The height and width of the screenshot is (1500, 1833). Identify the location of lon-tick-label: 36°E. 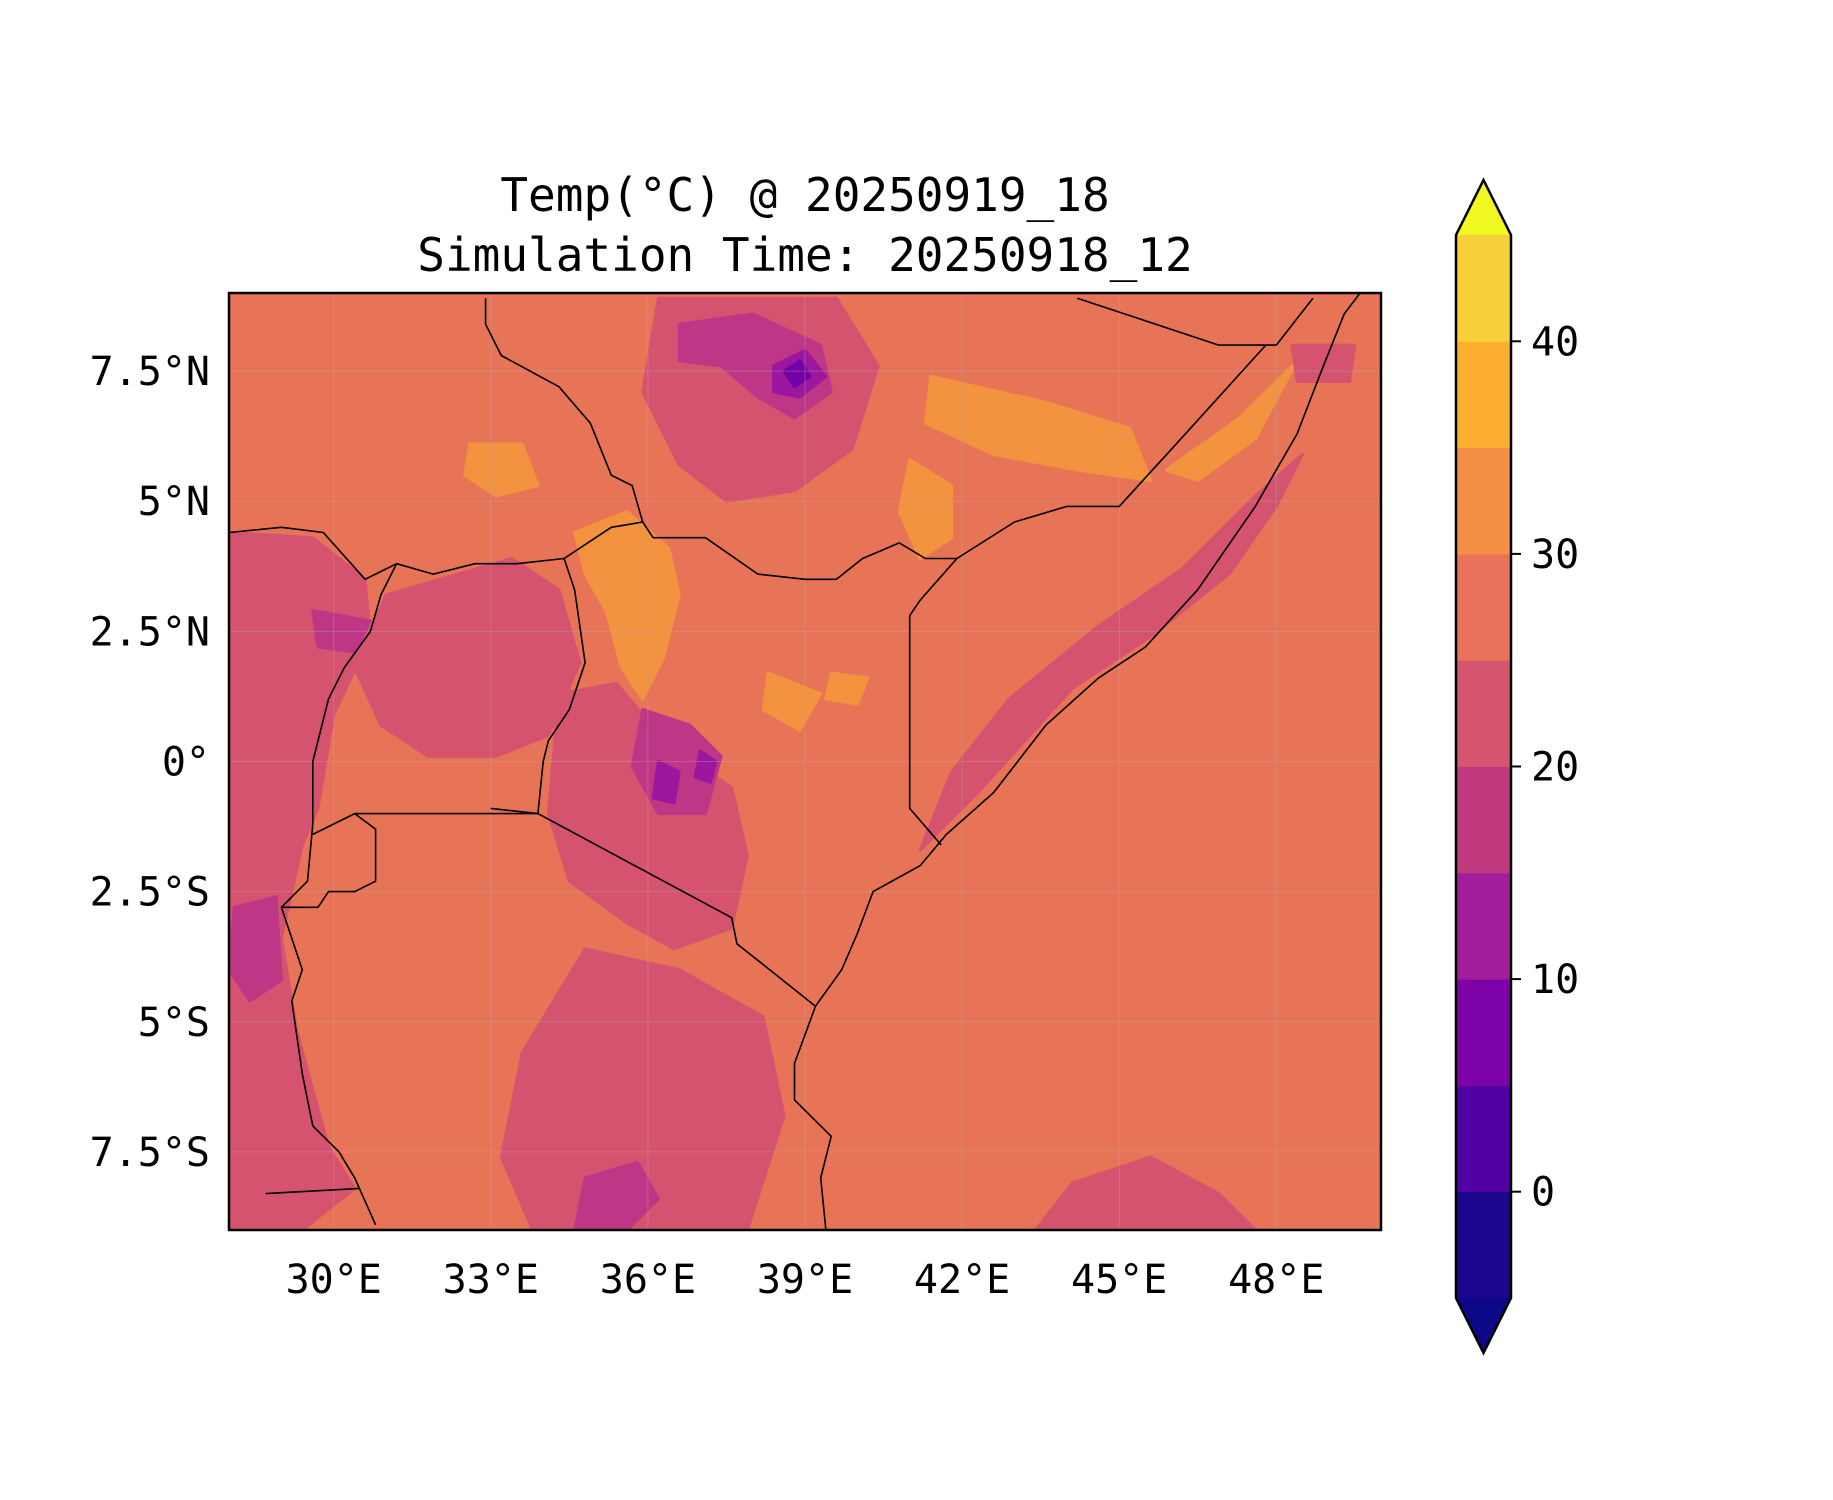
(648, 1280).